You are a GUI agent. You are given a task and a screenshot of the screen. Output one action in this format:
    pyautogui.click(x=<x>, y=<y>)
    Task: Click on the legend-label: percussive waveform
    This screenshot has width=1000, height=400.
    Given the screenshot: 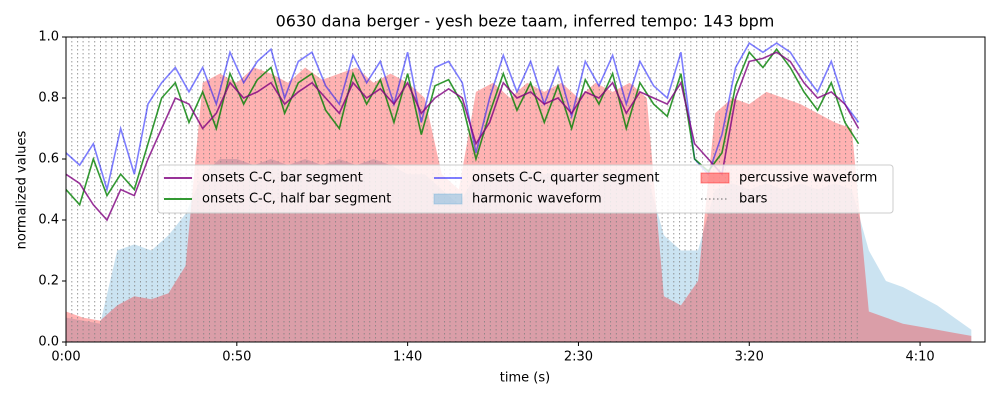 What is the action you would take?
    pyautogui.click(x=808, y=178)
    